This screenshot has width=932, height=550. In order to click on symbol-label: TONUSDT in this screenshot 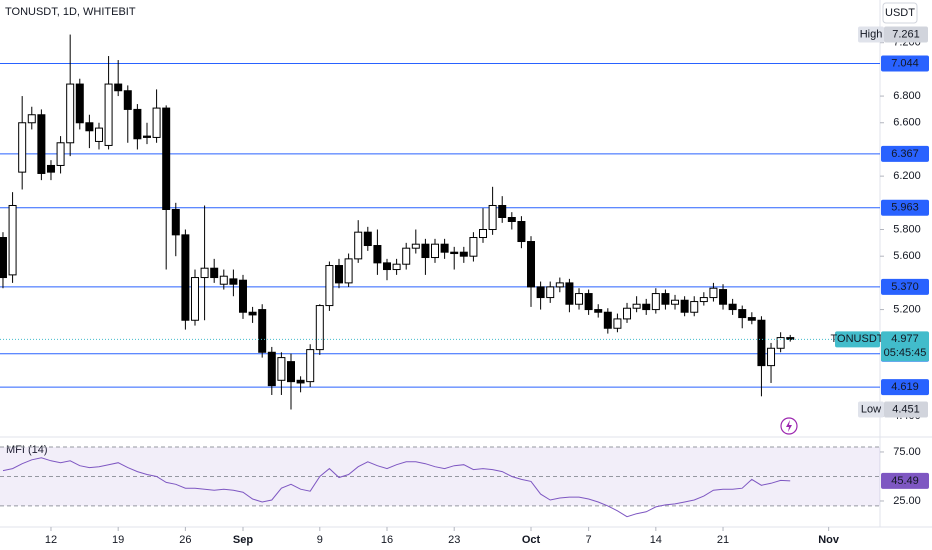, I will do `click(857, 339)`.